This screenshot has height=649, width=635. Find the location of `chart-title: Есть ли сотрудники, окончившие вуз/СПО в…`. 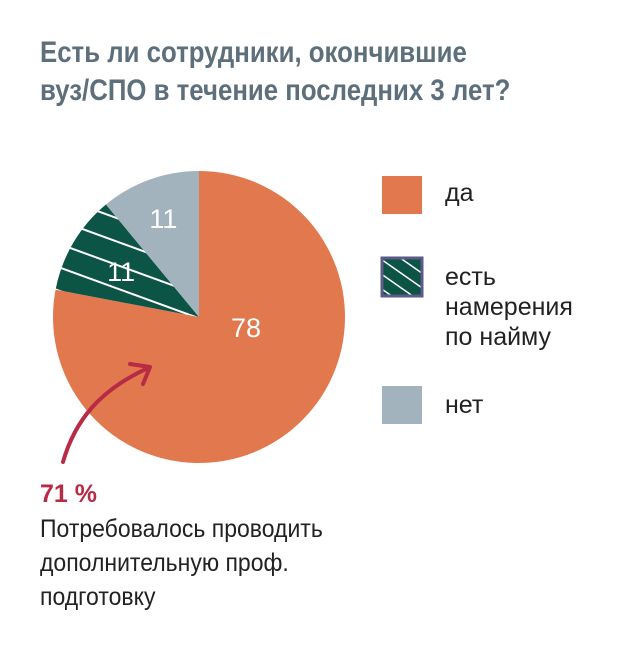

chart-title: Есть ли сотрудники, окончившие вуз/СПО в… is located at coordinates (281, 72).